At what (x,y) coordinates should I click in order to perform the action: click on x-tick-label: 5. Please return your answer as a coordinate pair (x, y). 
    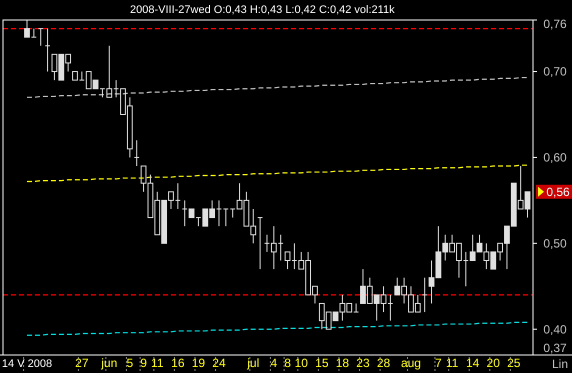
    Looking at the image, I should click on (130, 363).